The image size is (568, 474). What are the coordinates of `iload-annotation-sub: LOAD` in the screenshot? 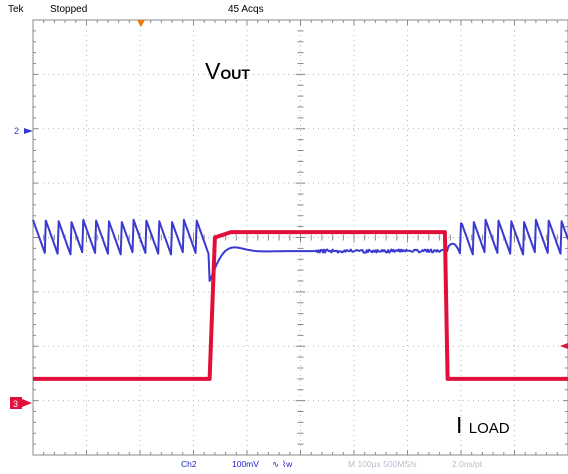 It's located at (489, 428).